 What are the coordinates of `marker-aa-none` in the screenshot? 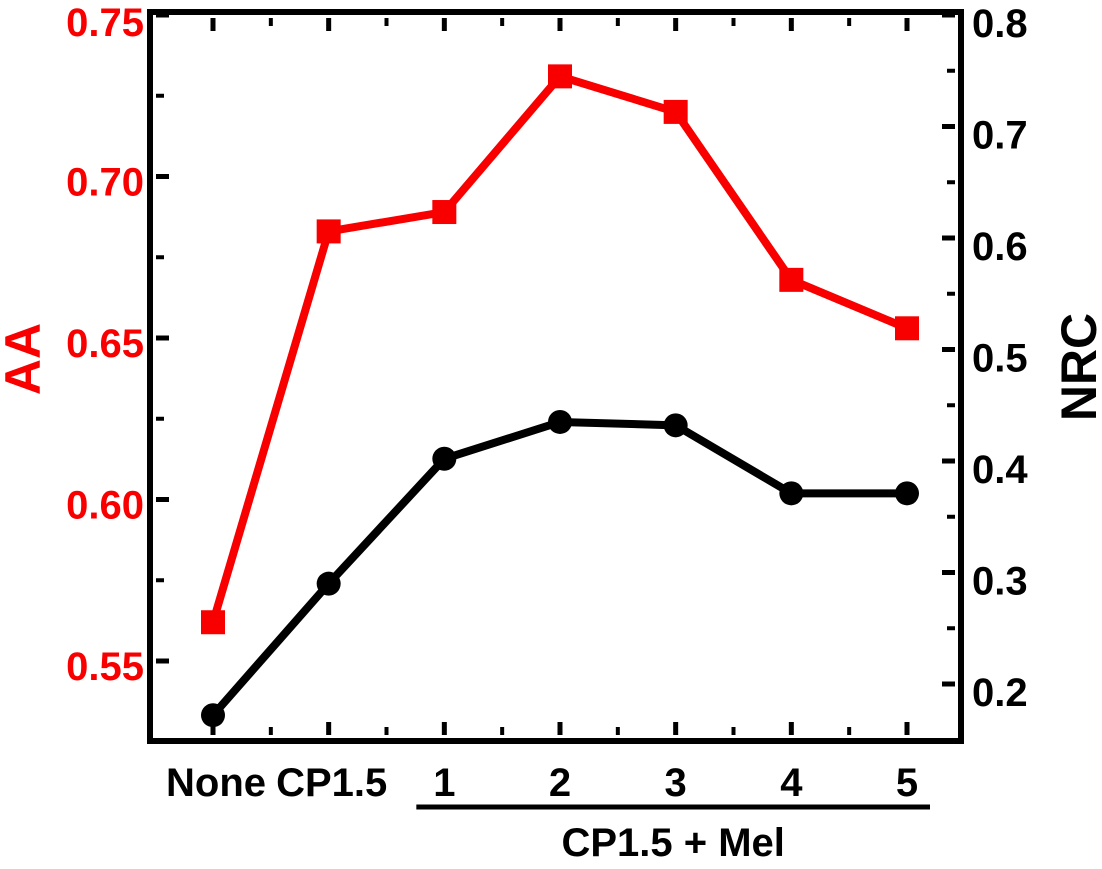 It's located at (213, 622).